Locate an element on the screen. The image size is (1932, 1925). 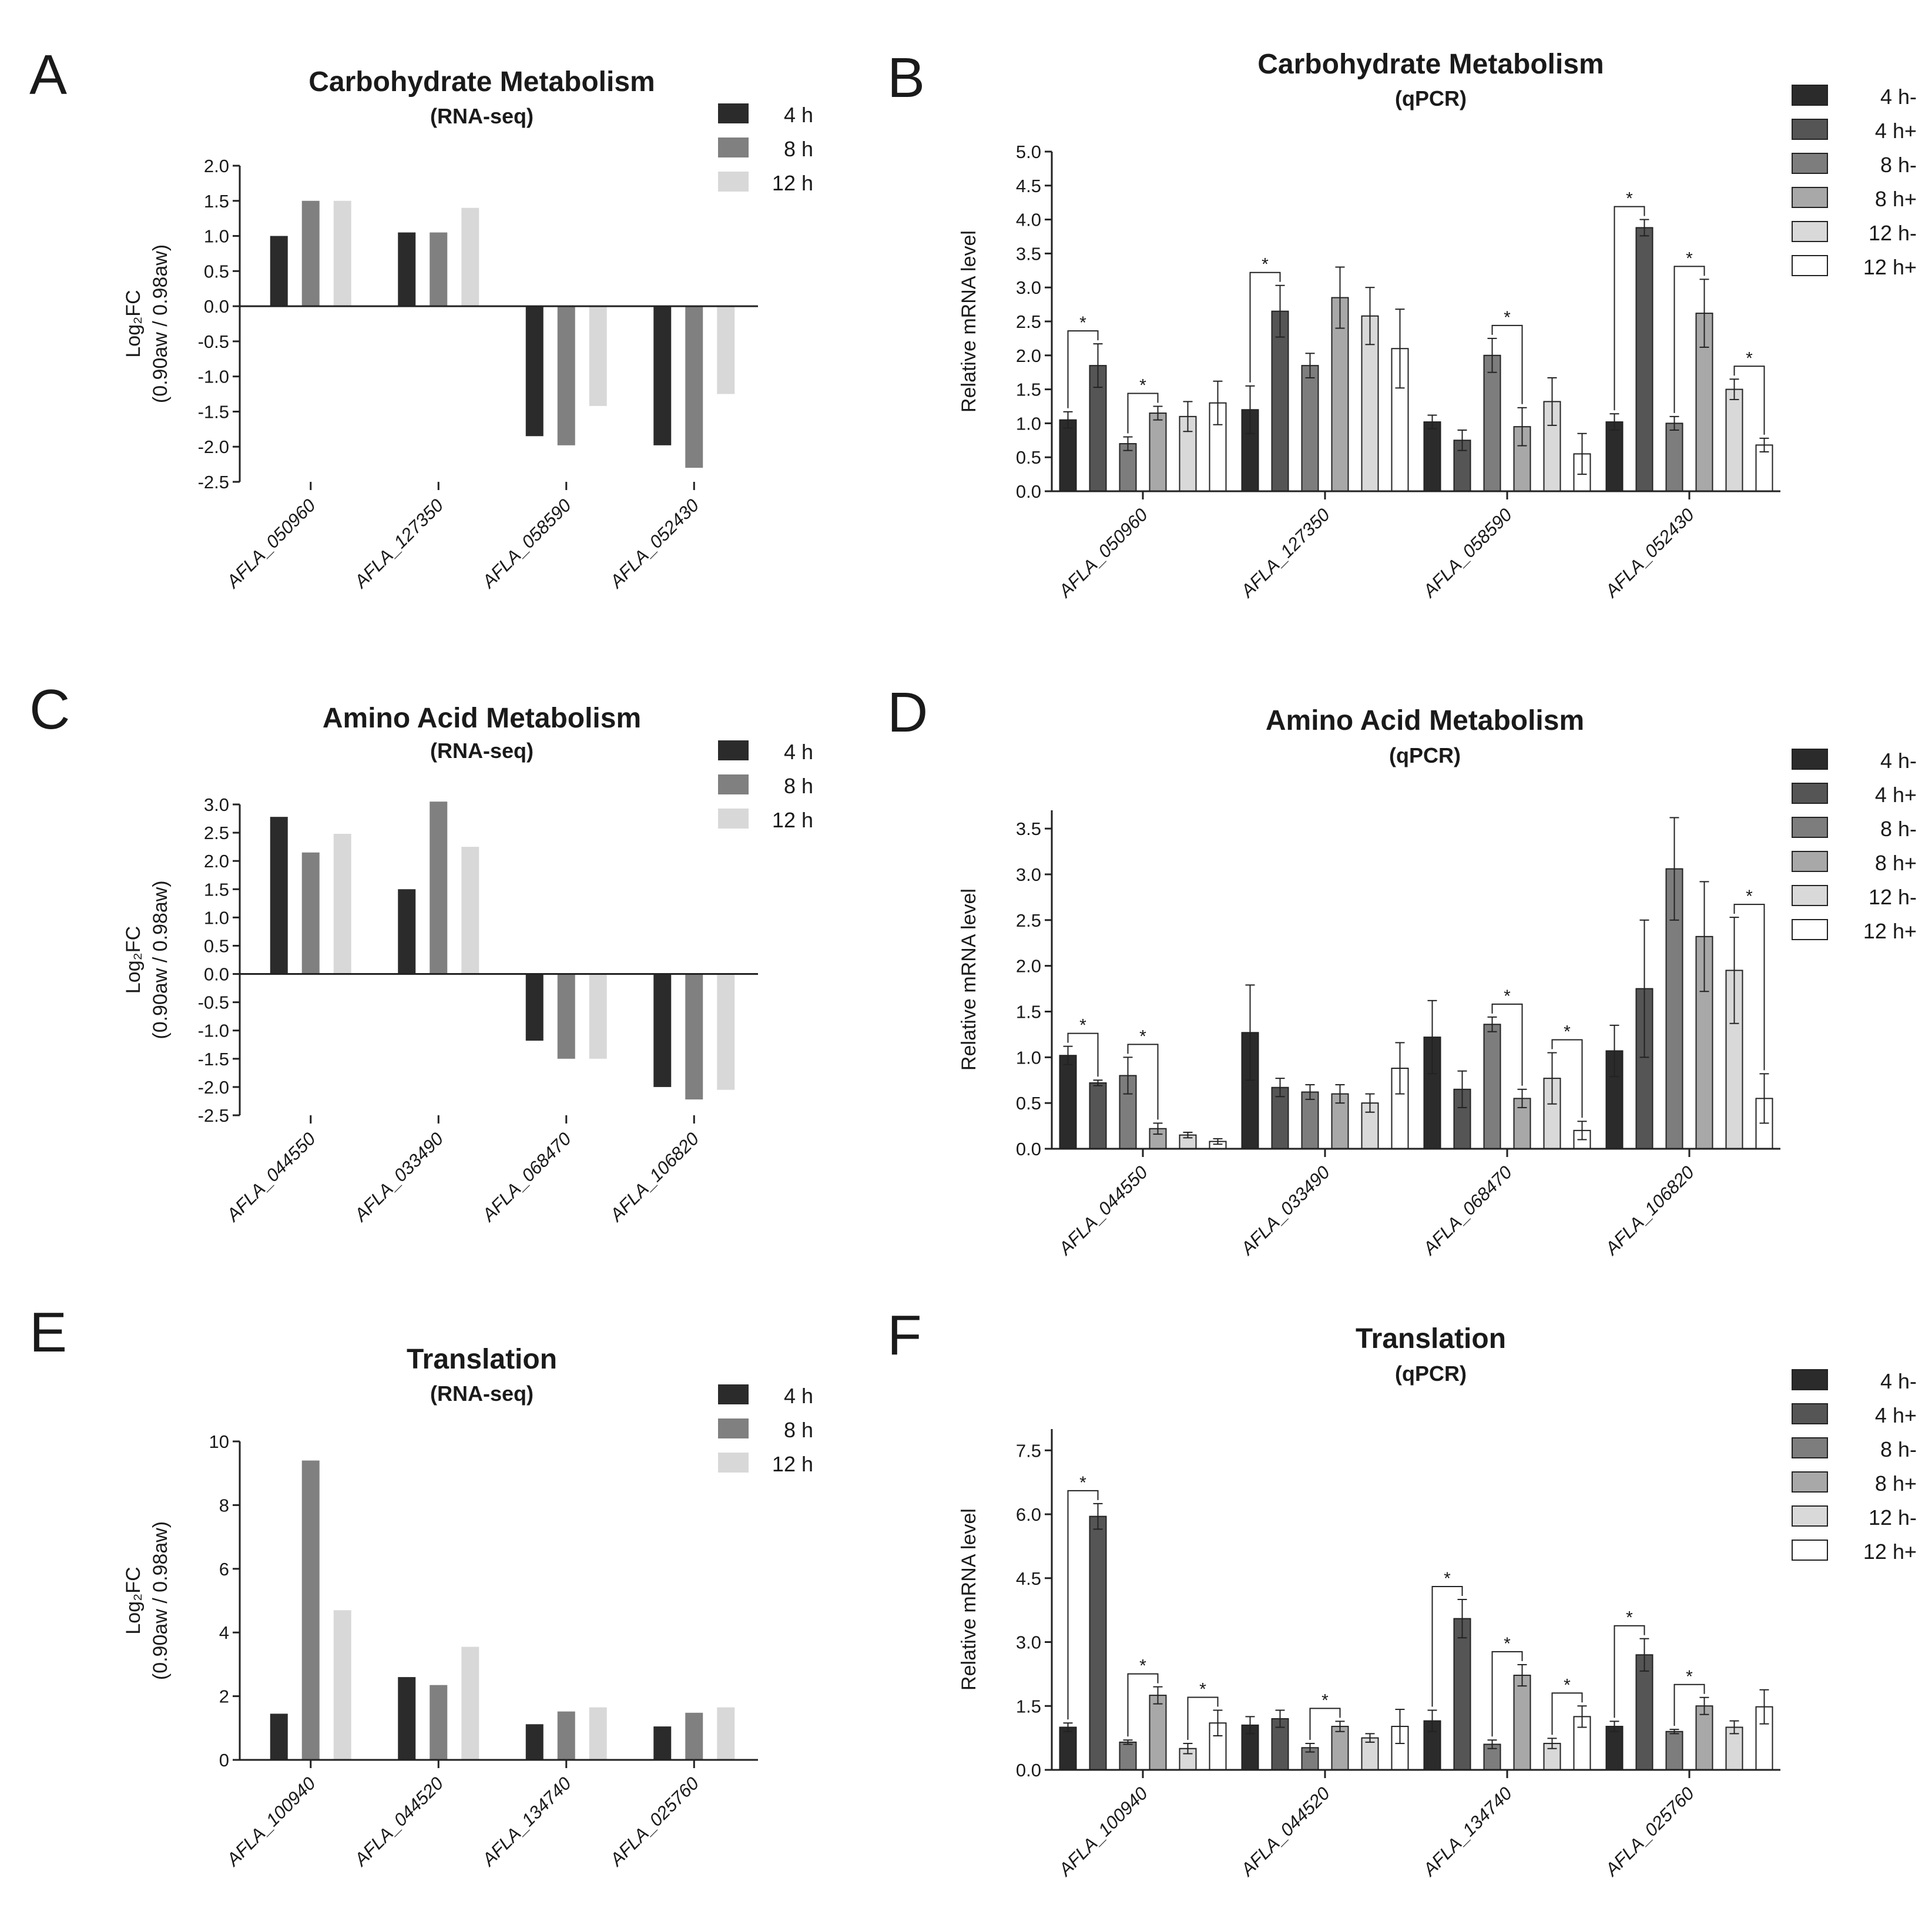
bar-afla-058590-s1 is located at coordinates (566, 376).